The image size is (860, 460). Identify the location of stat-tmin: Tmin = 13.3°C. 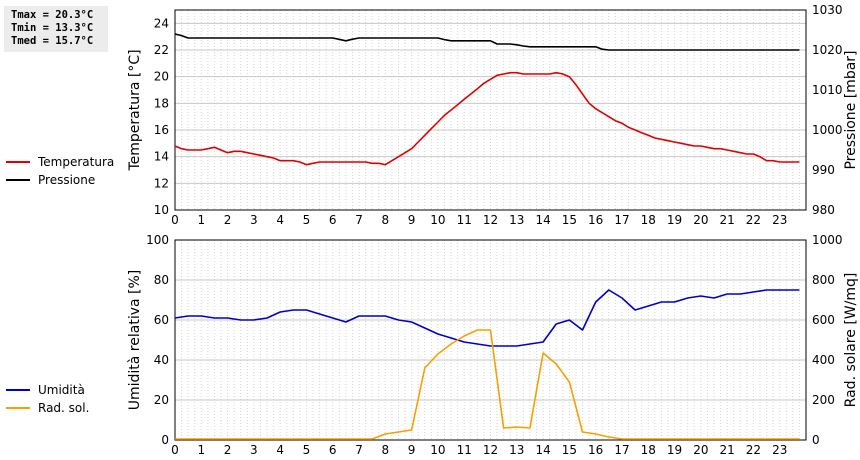
(52, 28).